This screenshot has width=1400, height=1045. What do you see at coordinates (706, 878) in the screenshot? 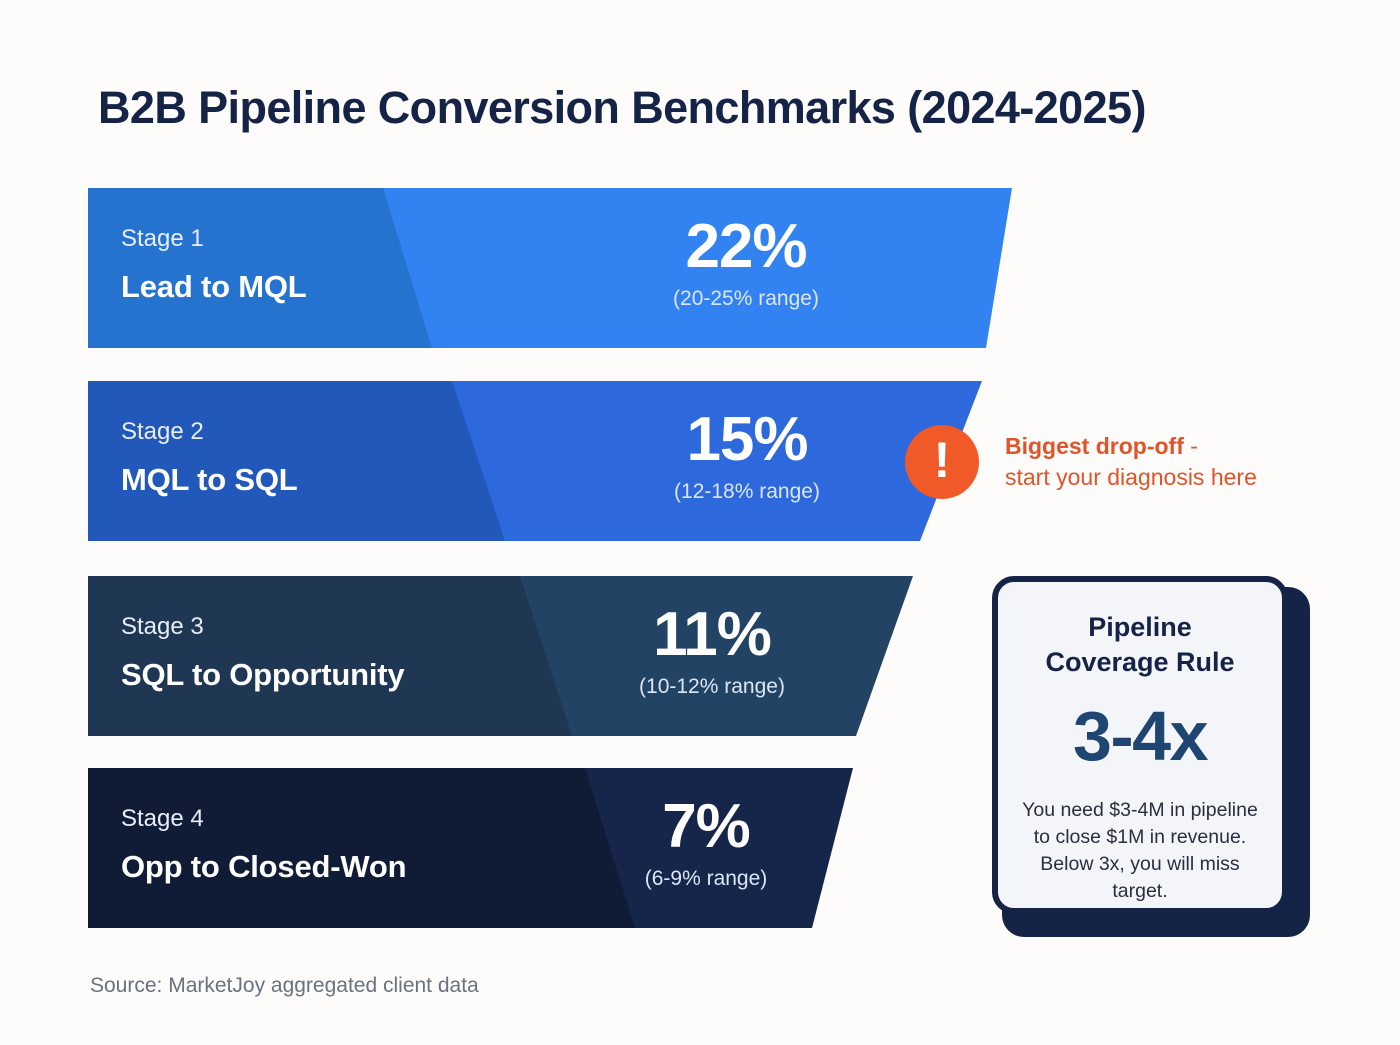
I see `stage-range-label: (6-9% range)` at bounding box center [706, 878].